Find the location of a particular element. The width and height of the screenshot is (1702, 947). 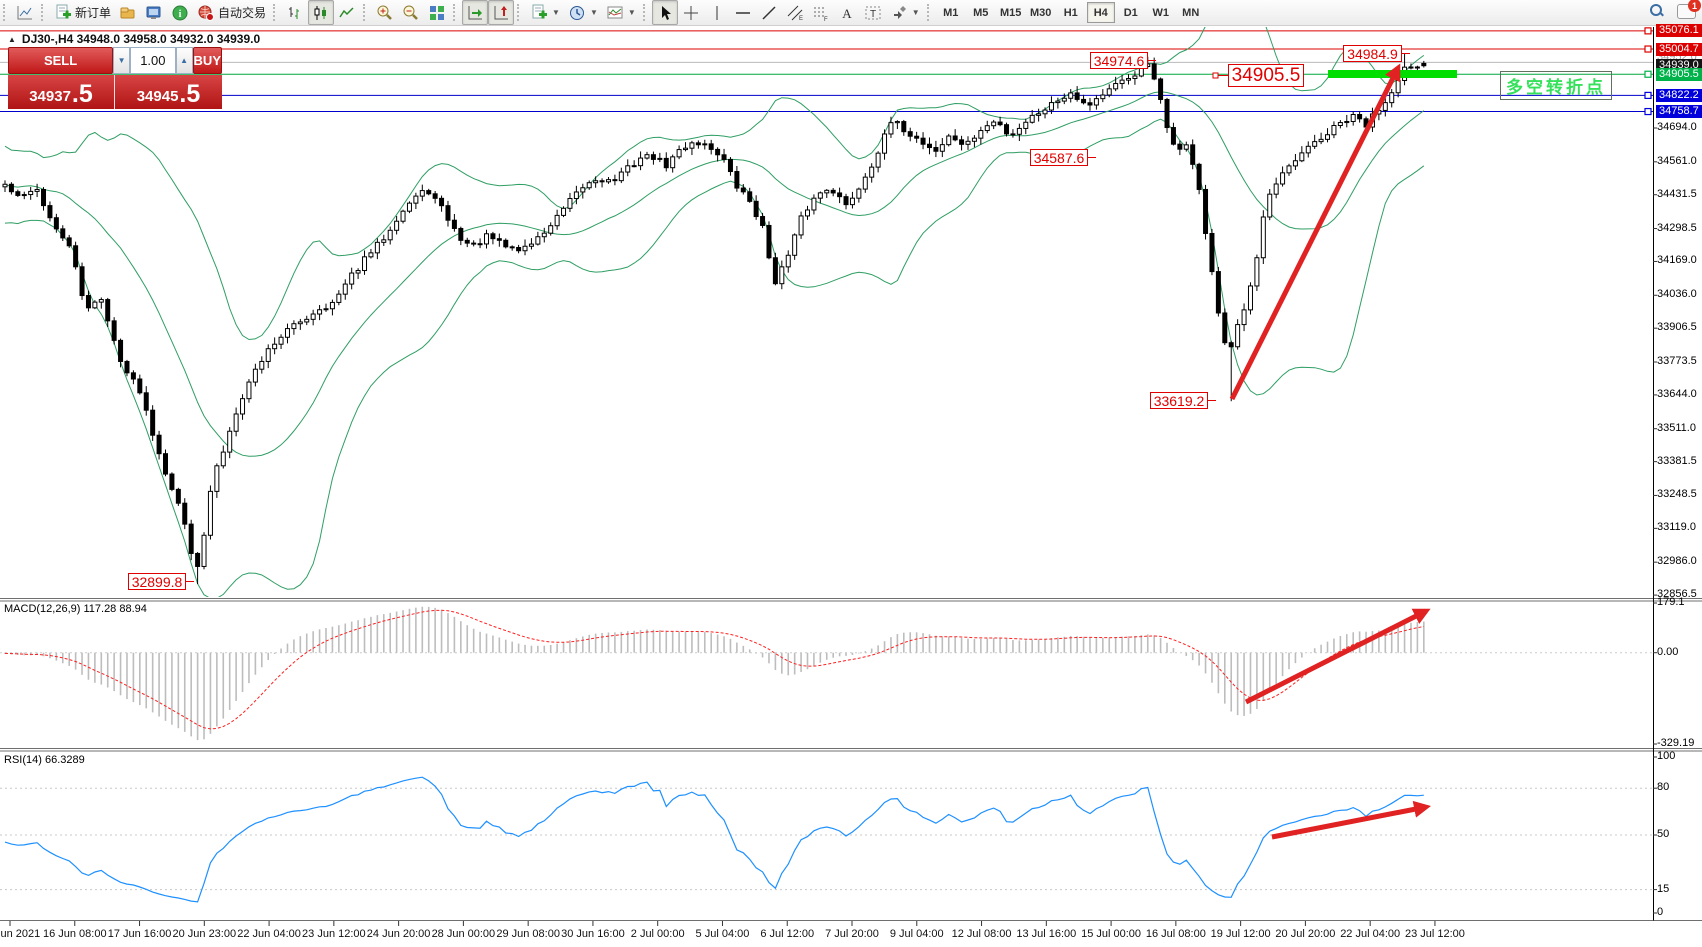

volume-input: 1.00 is located at coordinates (153, 60).